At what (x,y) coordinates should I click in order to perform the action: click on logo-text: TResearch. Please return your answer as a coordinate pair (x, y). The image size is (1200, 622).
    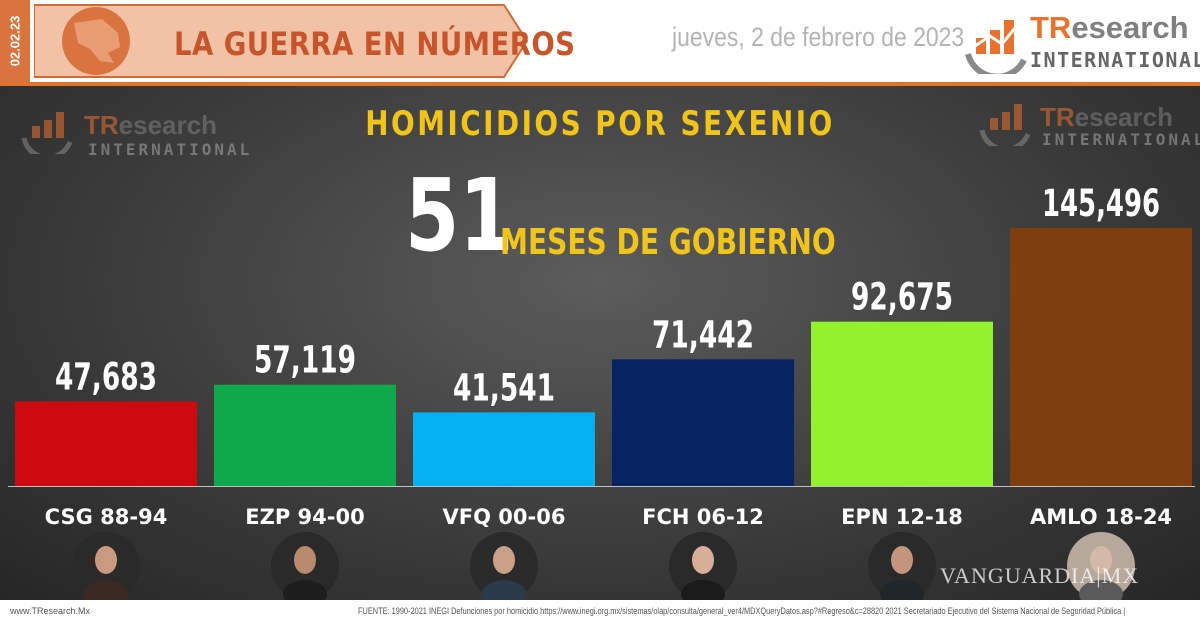
    Looking at the image, I should click on (1109, 28).